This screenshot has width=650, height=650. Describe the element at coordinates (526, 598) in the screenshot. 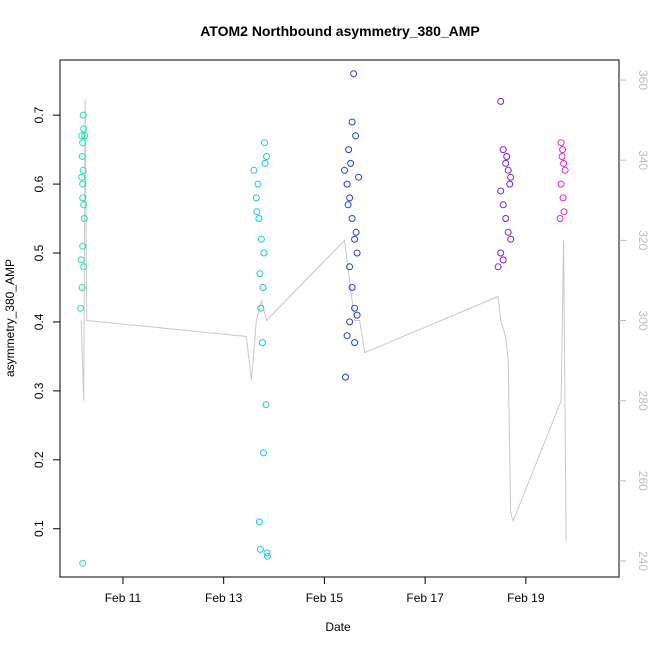

I see `x-tick-label: Feb 19` at that location.